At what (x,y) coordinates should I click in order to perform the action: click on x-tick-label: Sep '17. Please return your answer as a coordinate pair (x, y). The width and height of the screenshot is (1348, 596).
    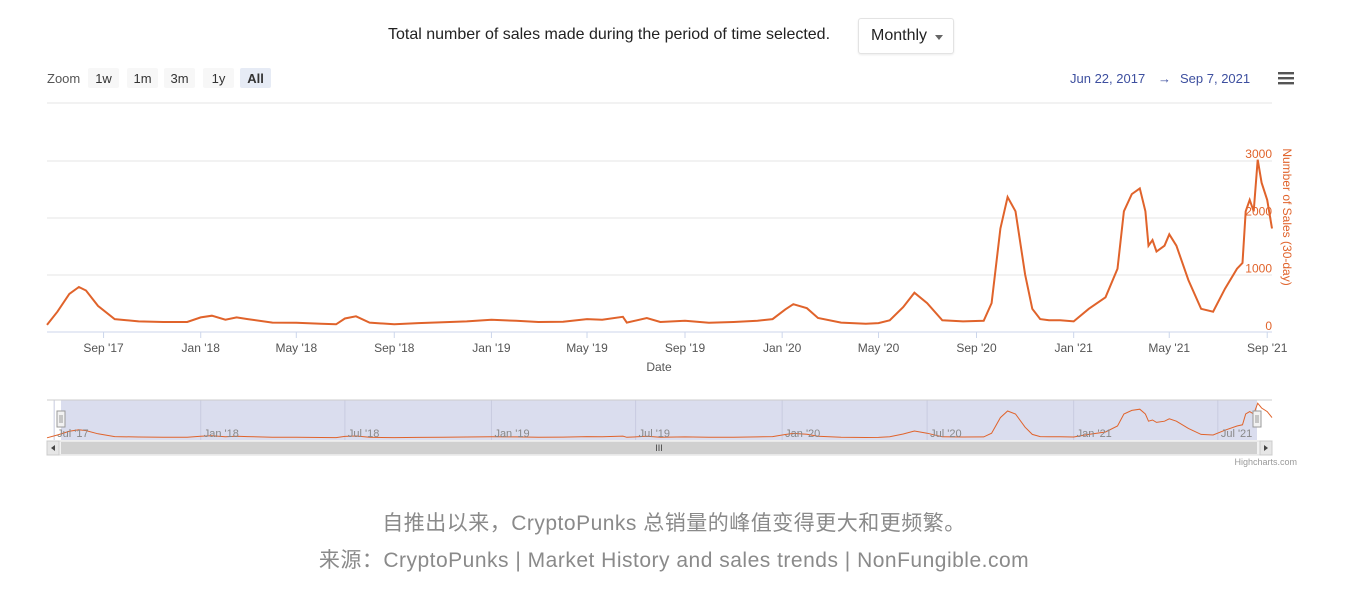
    Looking at the image, I should click on (103, 348).